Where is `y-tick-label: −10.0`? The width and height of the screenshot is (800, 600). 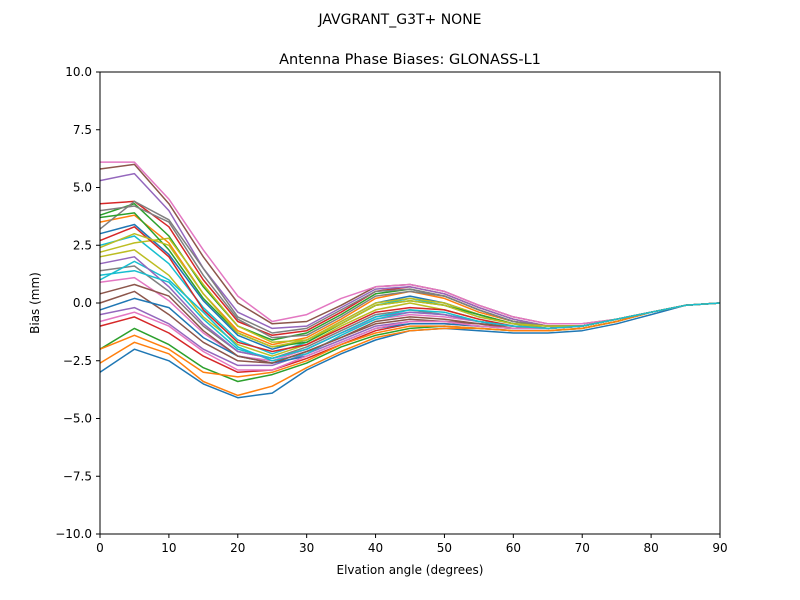 y-tick-label: −10.0 is located at coordinates (73, 534).